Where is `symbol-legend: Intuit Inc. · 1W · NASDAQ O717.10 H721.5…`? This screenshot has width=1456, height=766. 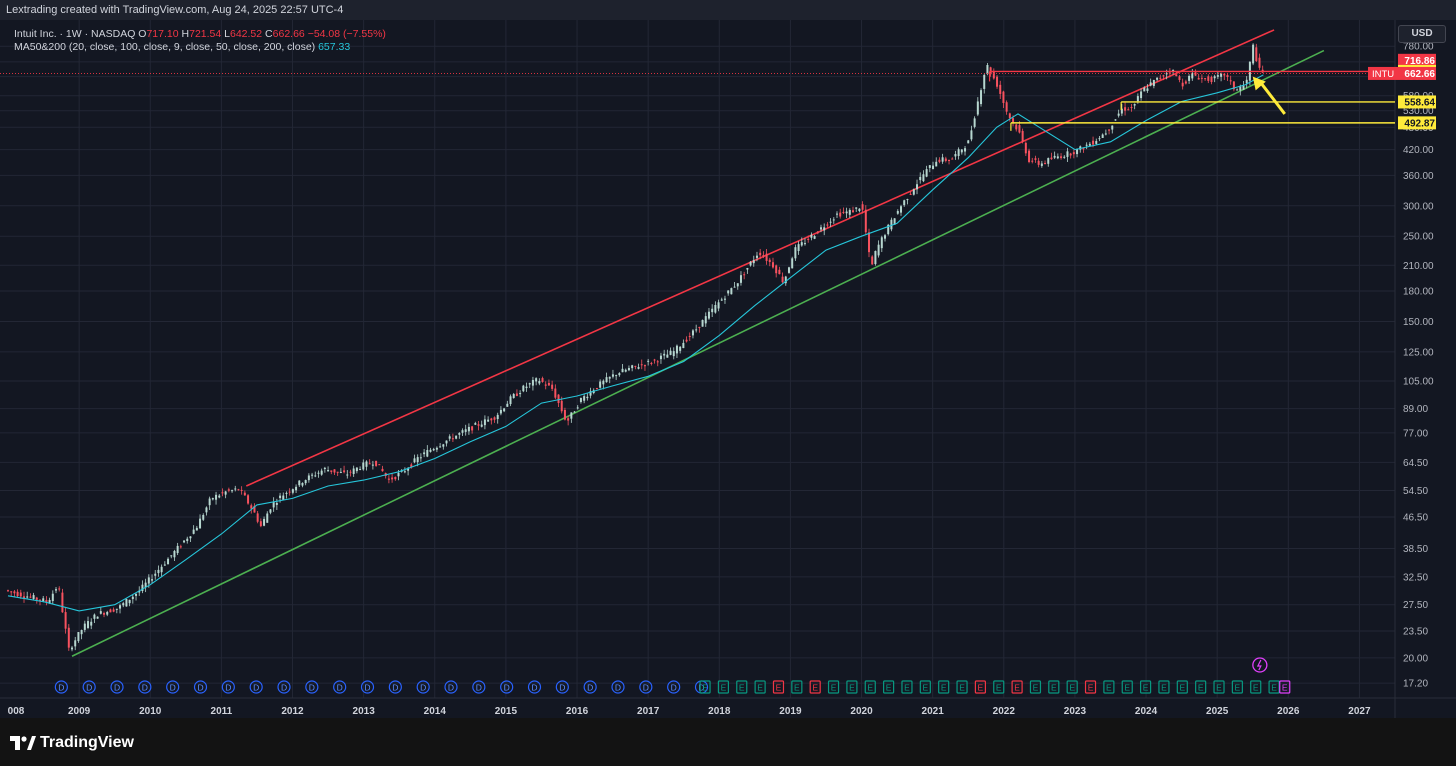 symbol-legend: Intuit Inc. · 1W · NASDAQ O717.10 H721.5… is located at coordinates (200, 34).